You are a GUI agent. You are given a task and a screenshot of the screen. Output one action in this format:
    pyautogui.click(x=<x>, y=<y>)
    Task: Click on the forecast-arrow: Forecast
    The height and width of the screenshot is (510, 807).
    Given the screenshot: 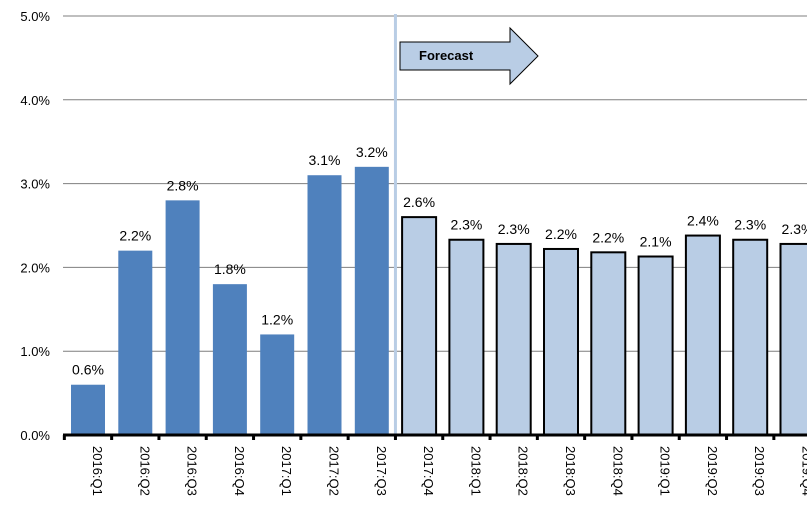 What is the action you would take?
    pyautogui.click(x=469, y=56)
    